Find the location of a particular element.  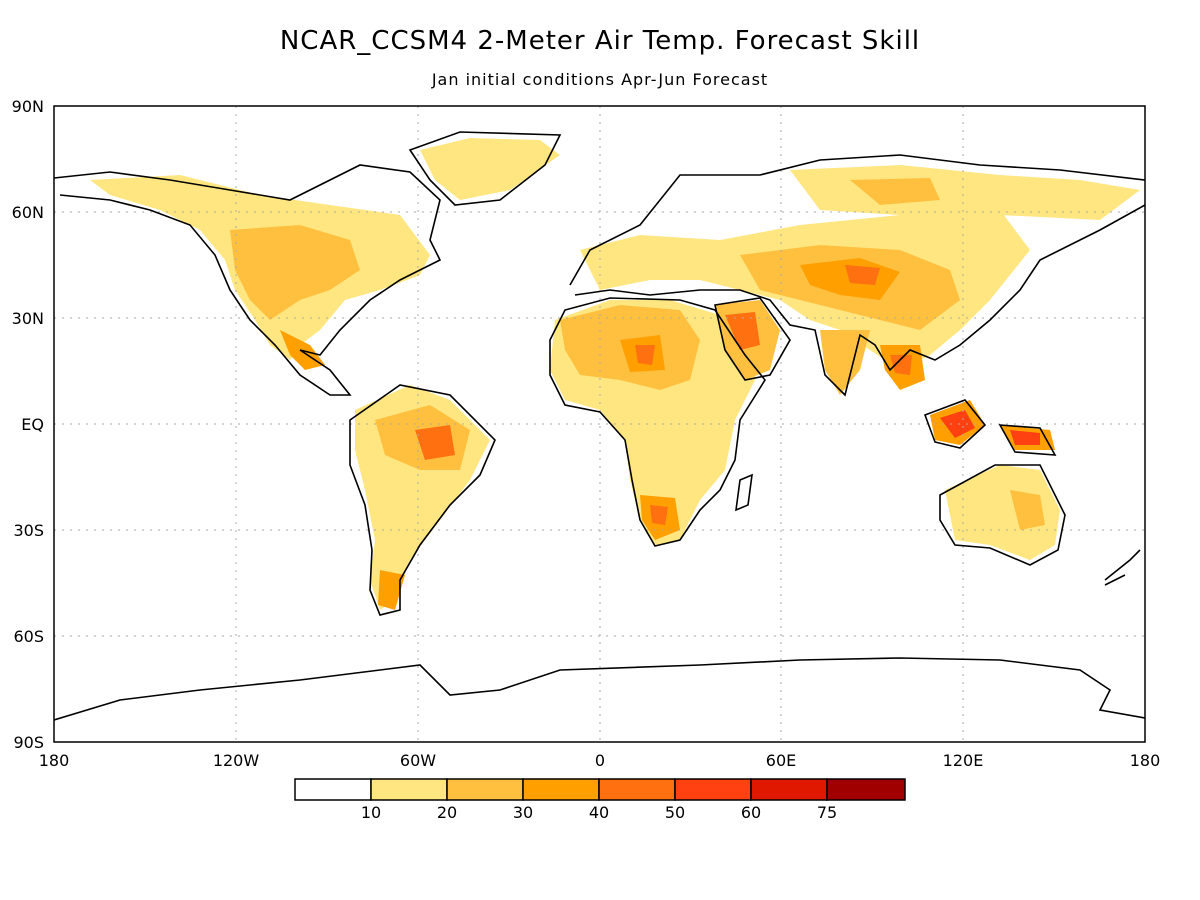

greenland-outline is located at coordinates (485, 168).